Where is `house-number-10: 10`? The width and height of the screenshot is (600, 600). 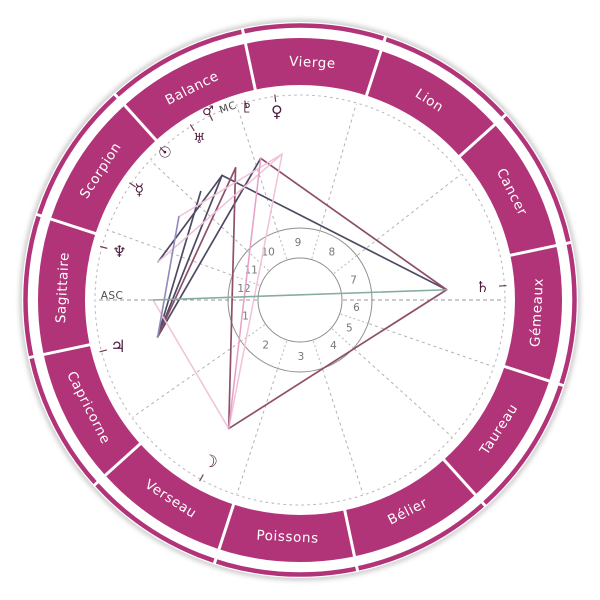
house-number-10: 10 is located at coordinates (267, 253).